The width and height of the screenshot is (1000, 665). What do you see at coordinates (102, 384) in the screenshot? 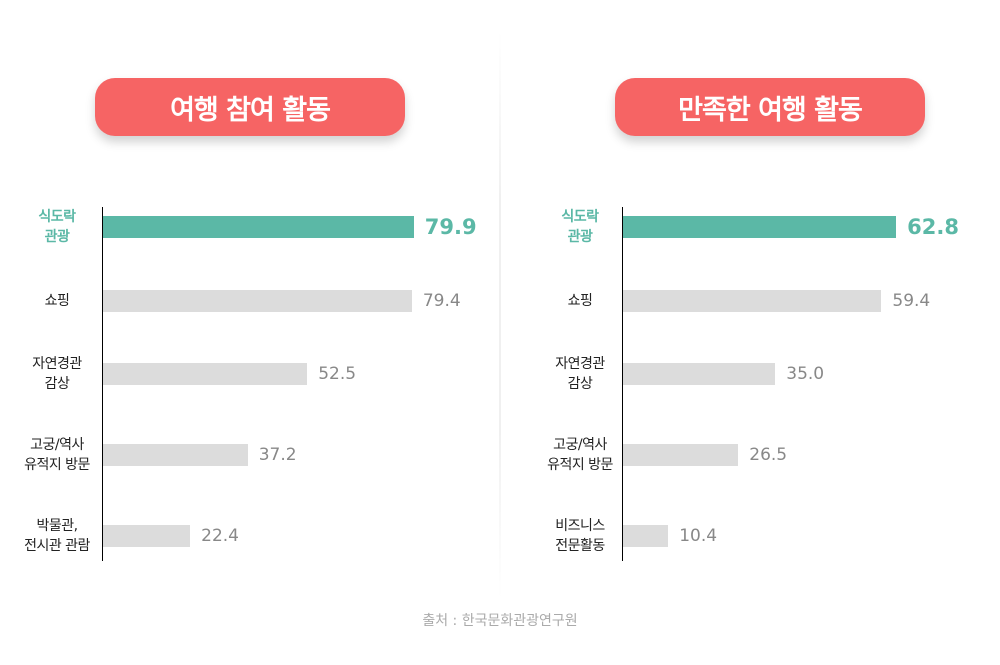
I see `left-axis` at bounding box center [102, 384].